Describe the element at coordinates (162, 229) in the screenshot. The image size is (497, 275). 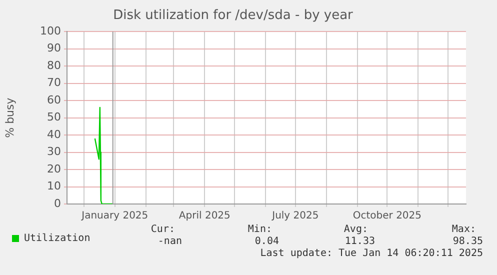
I see `text: Cur:` at that location.